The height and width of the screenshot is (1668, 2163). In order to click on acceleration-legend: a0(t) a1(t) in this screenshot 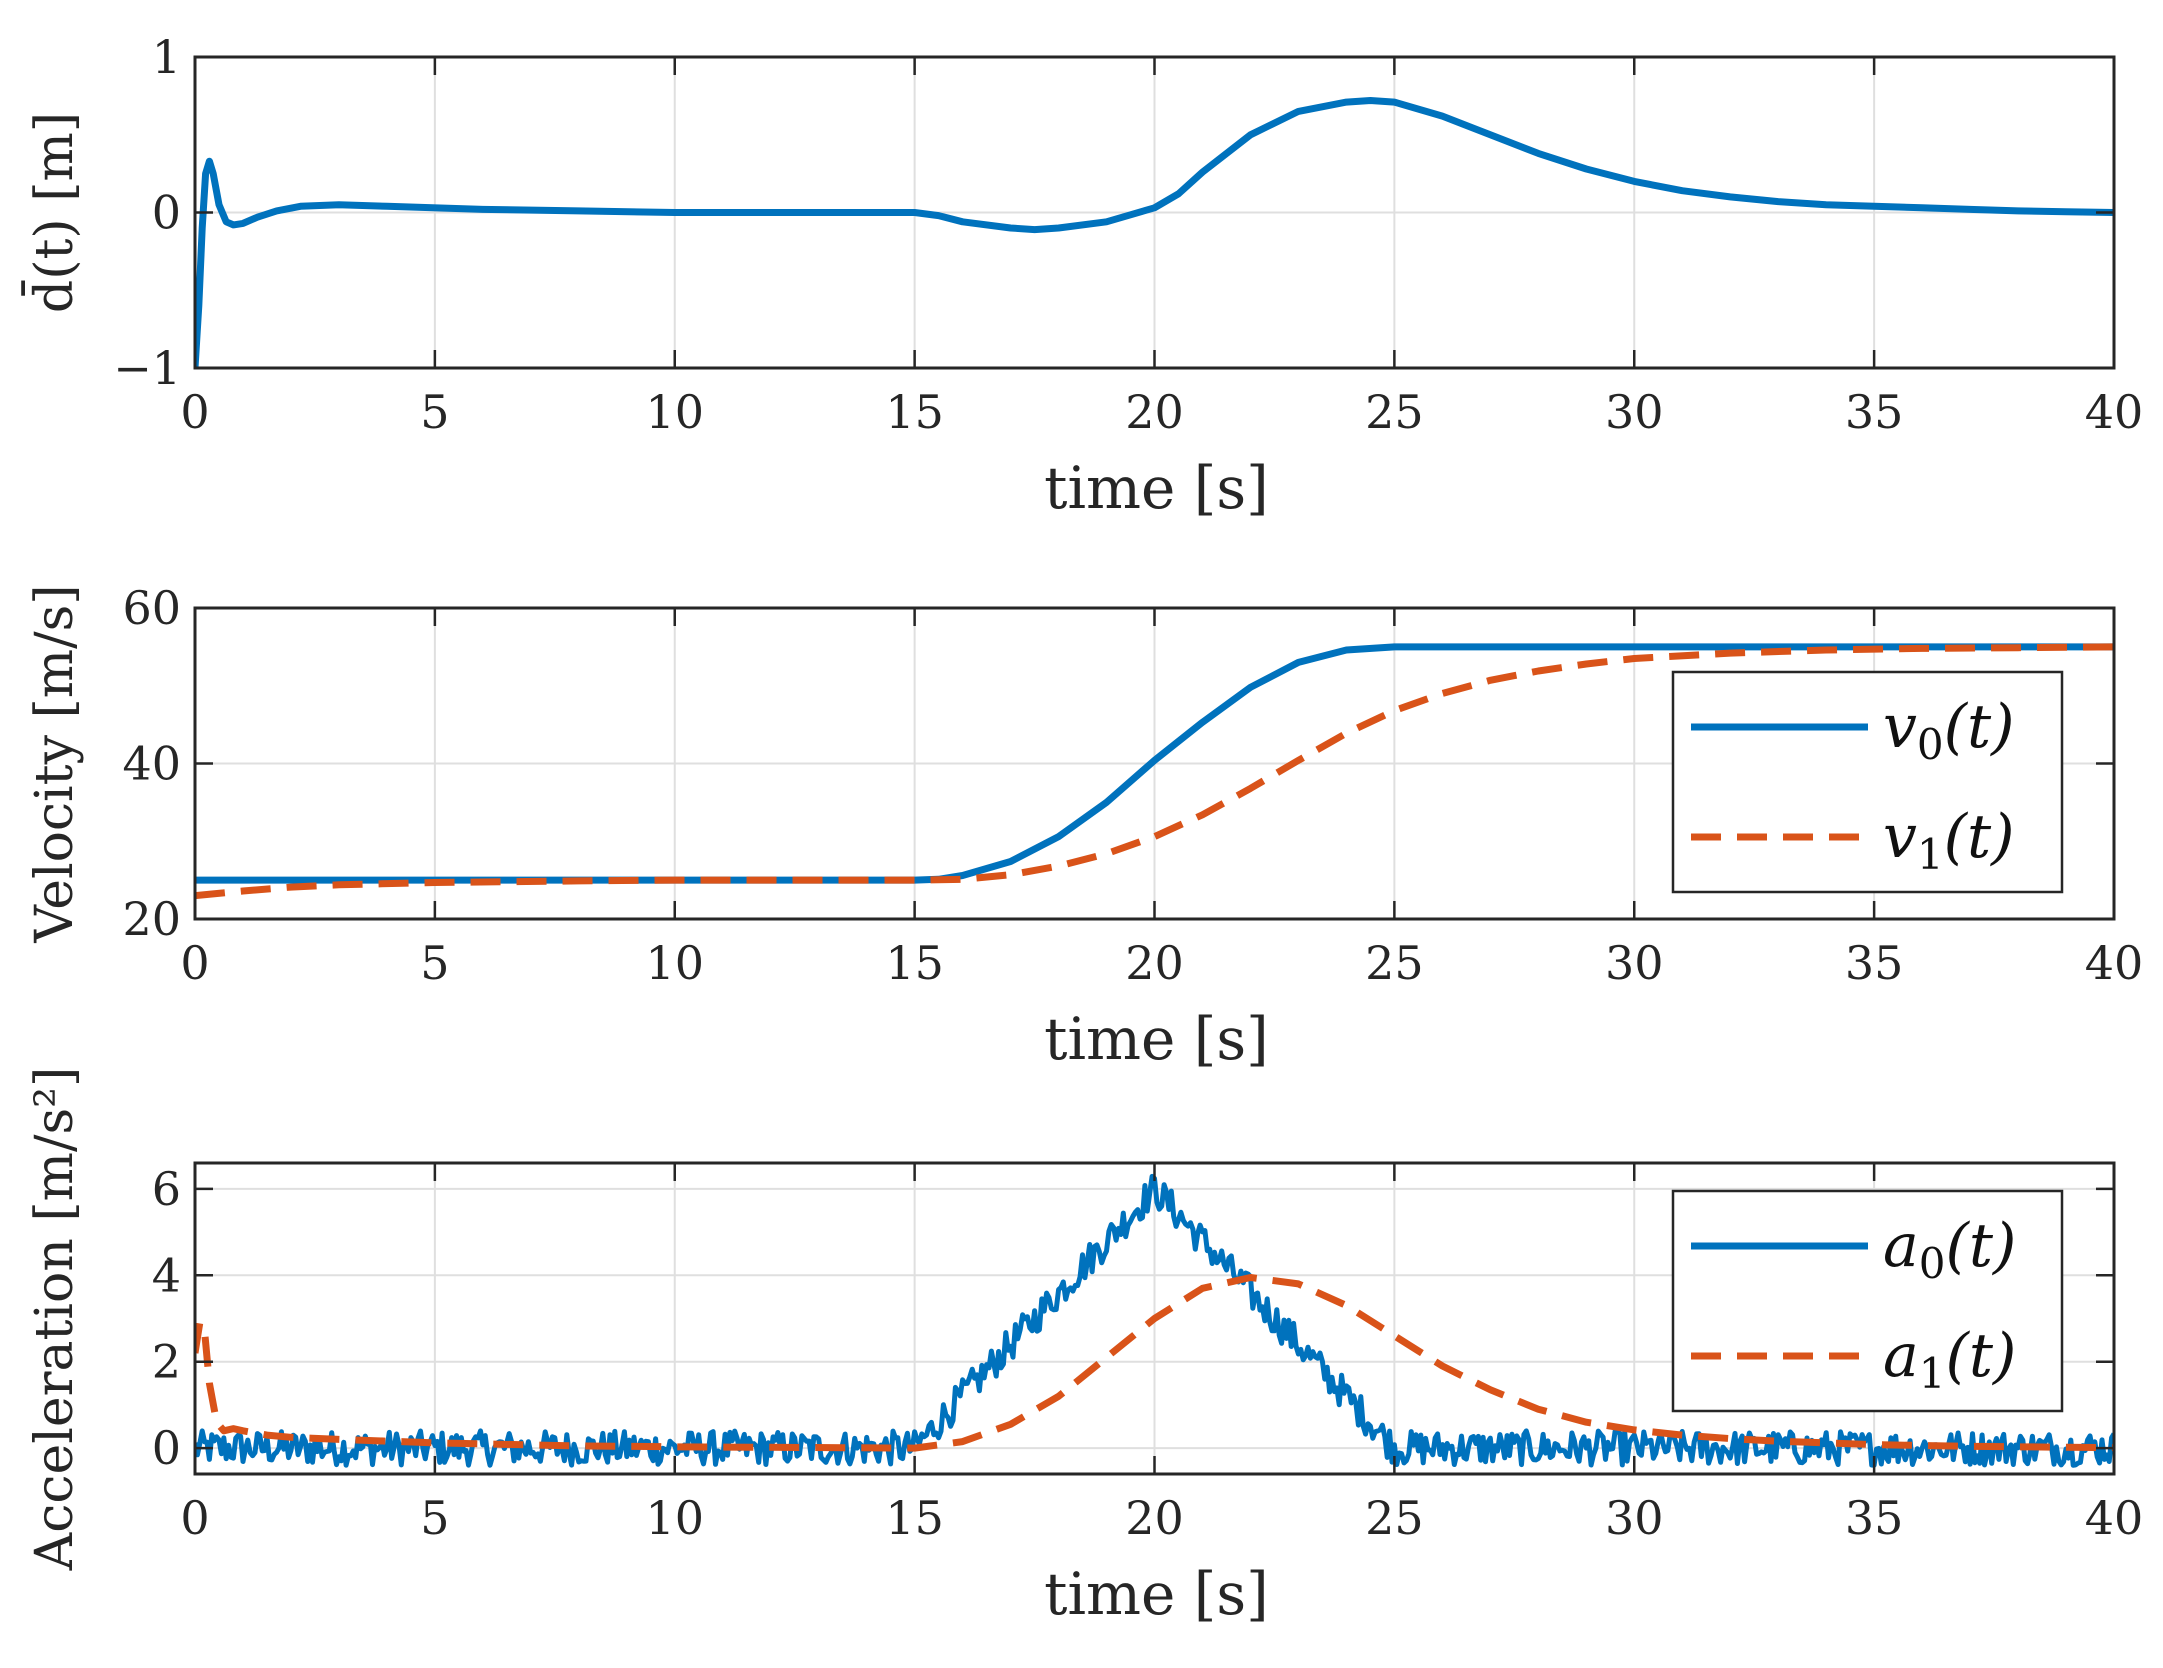, I will do `click(1867, 1301)`.